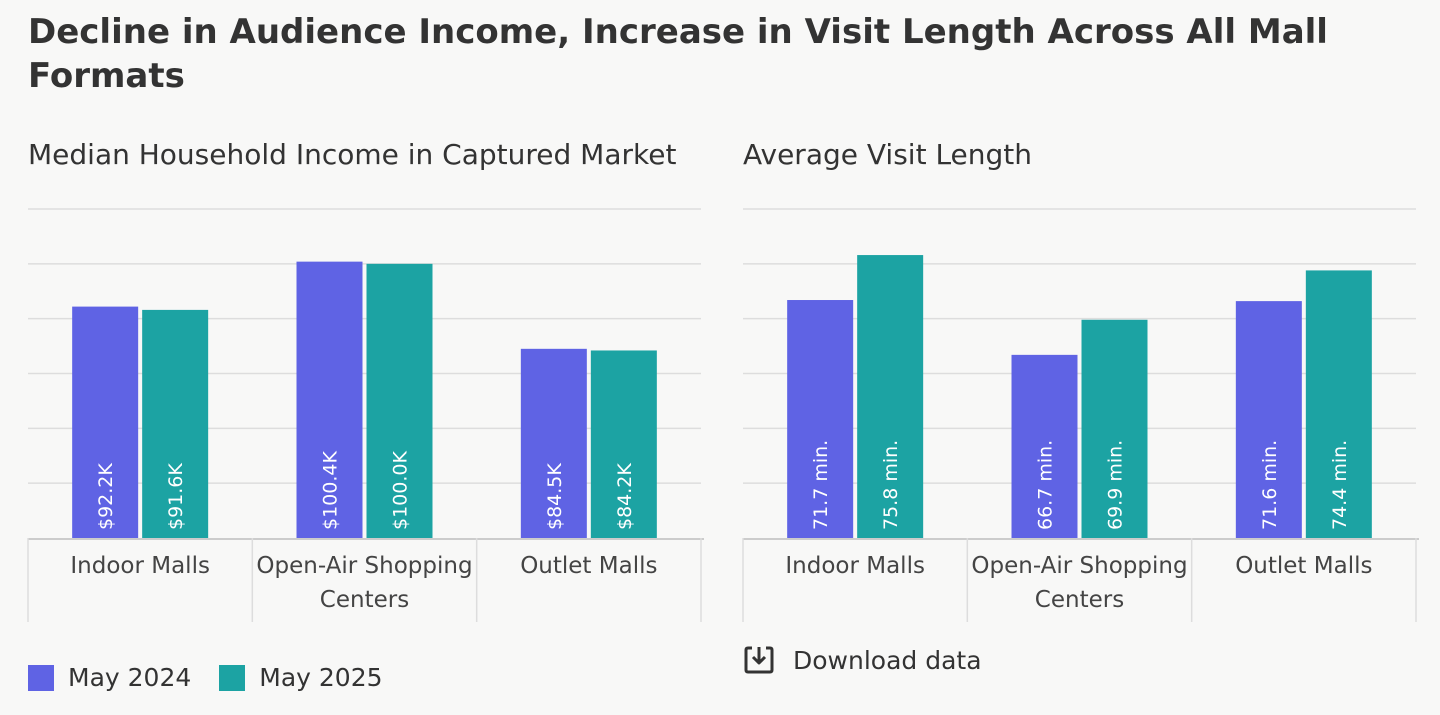 This screenshot has height=715, width=1440. Describe the element at coordinates (1270, 485) in the screenshot. I see `visit-bar-label-may-2024-2: 71.6 min.` at that location.